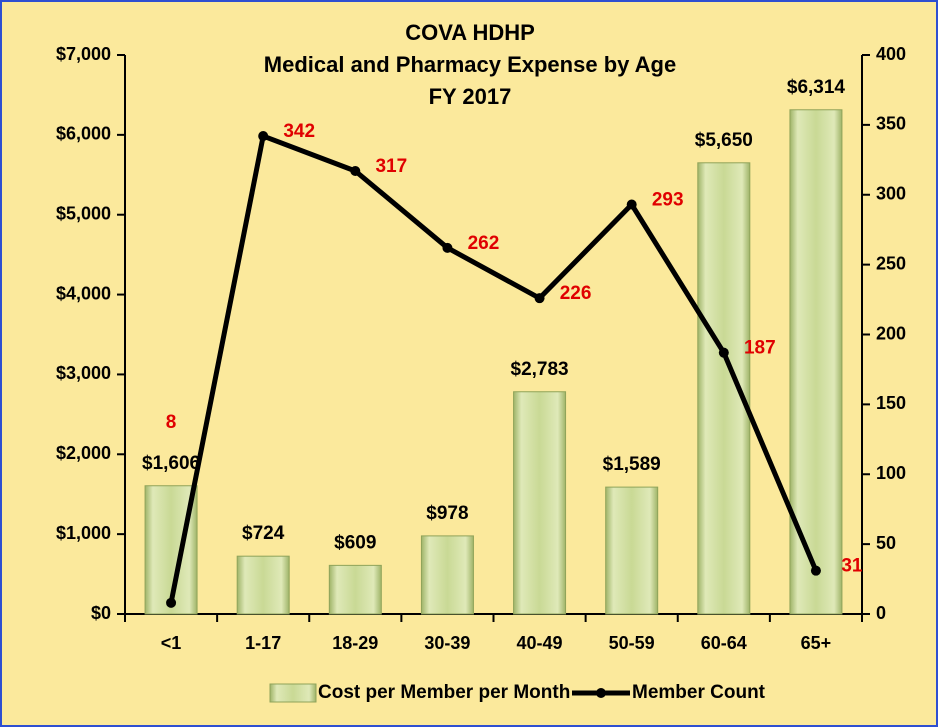 The width and height of the screenshot is (938, 727). Describe the element at coordinates (724, 140) in the screenshot. I see `bar-value-label: $5,650` at that location.